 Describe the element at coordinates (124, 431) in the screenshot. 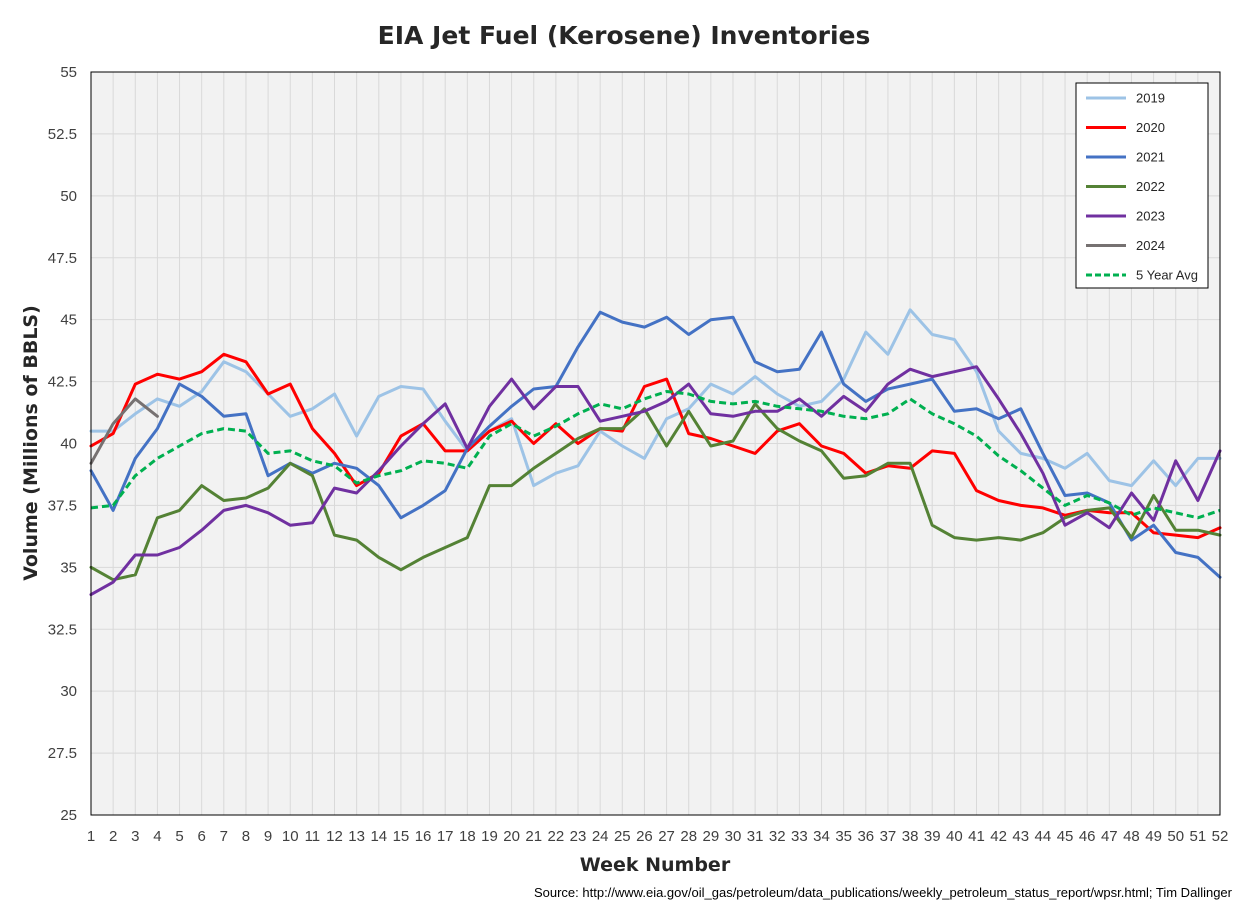

I see `series-line-2024` at that location.